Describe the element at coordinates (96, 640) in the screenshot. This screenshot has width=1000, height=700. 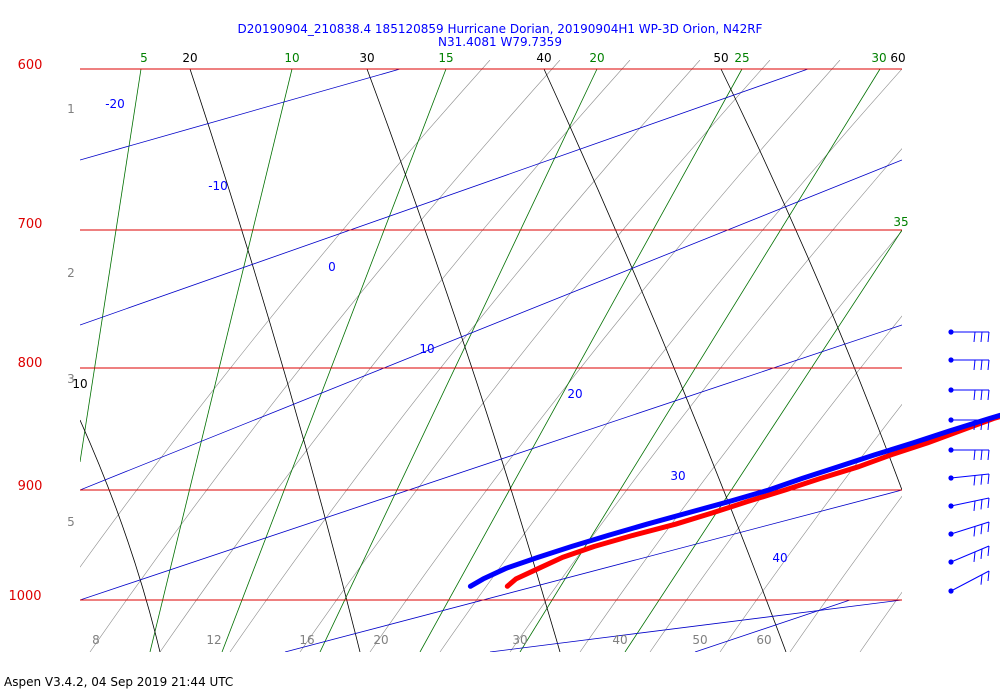
I see `bottom-label: 8` at that location.